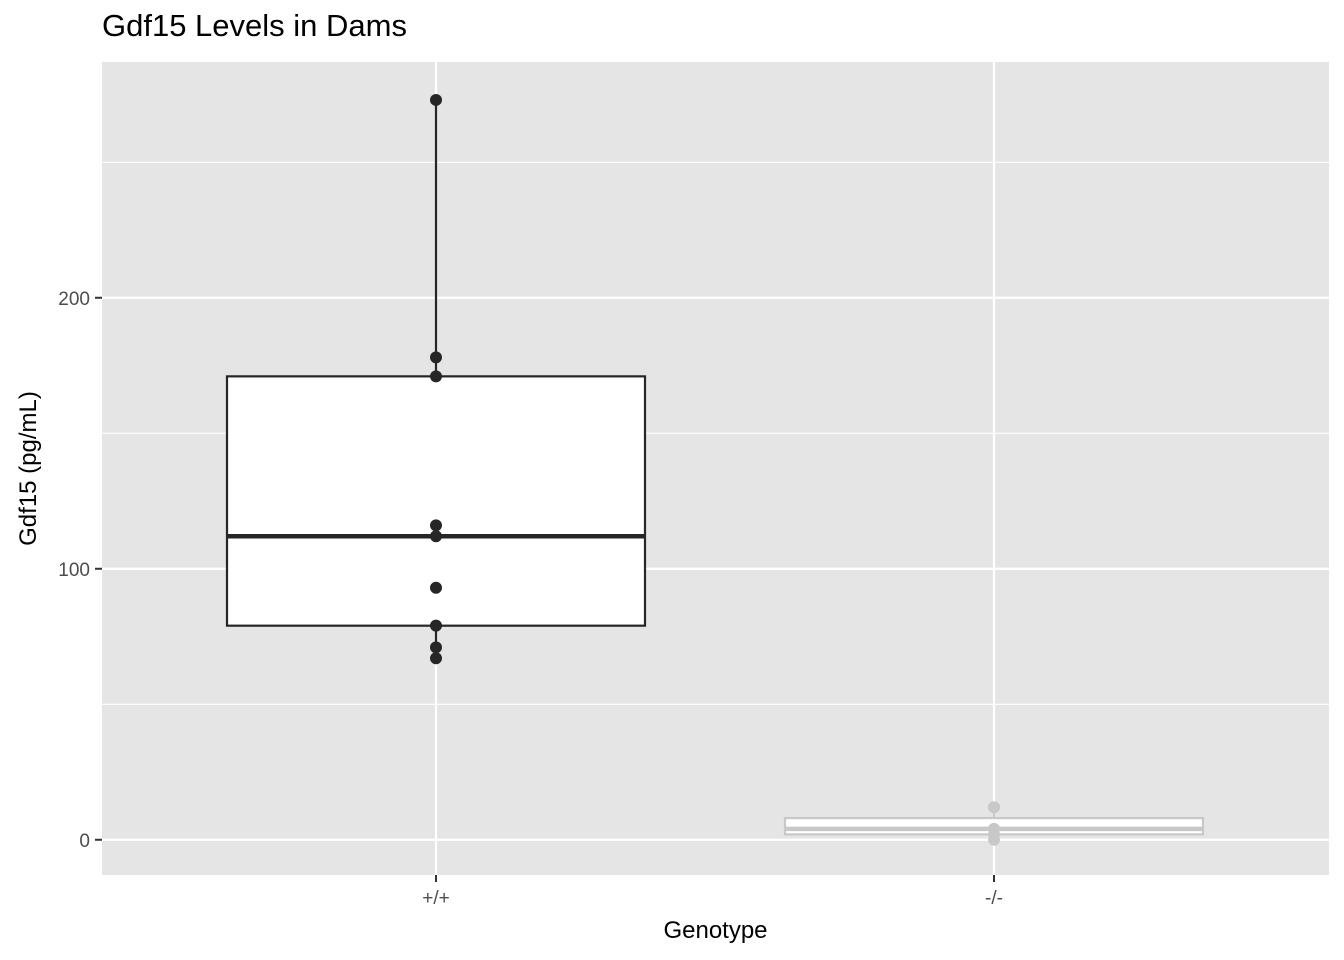 This screenshot has width=1344, height=960. What do you see at coordinates (435, 898) in the screenshot?
I see `x-tick-label: +/+` at bounding box center [435, 898].